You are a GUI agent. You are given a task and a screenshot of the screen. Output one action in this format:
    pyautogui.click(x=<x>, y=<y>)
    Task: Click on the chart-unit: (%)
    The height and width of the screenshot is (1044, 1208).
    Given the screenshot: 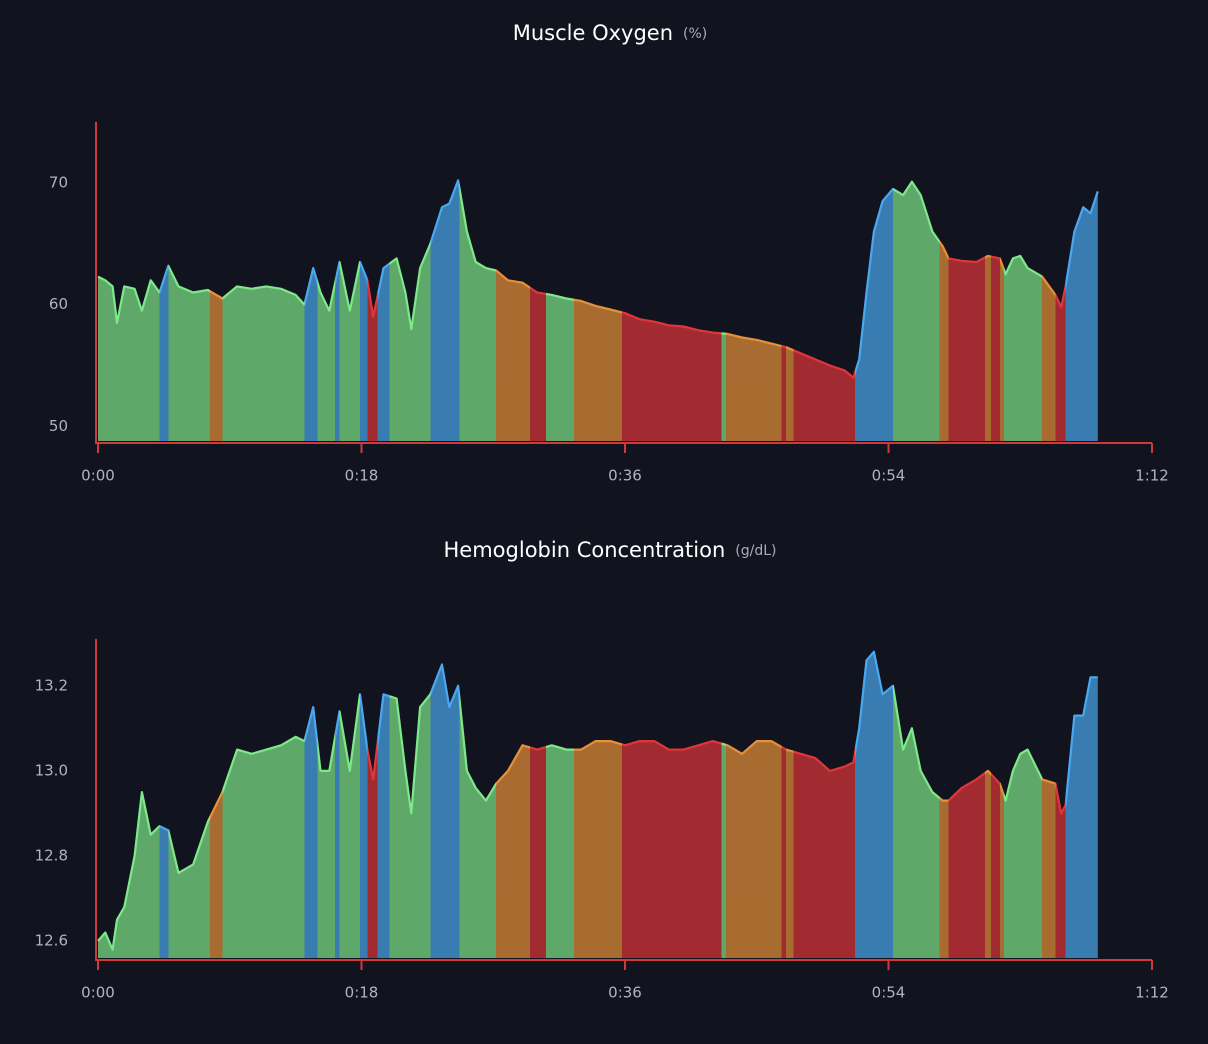 What is the action you would take?
    pyautogui.click(x=695, y=34)
    